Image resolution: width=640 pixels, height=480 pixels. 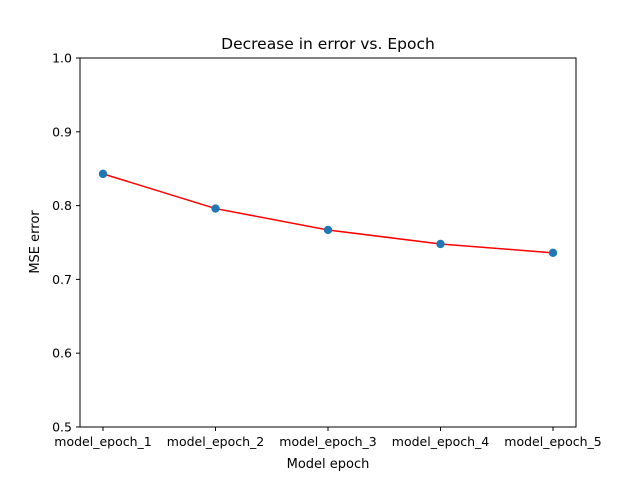 I want to click on x-axis-label: Model epoch, so click(x=328, y=464).